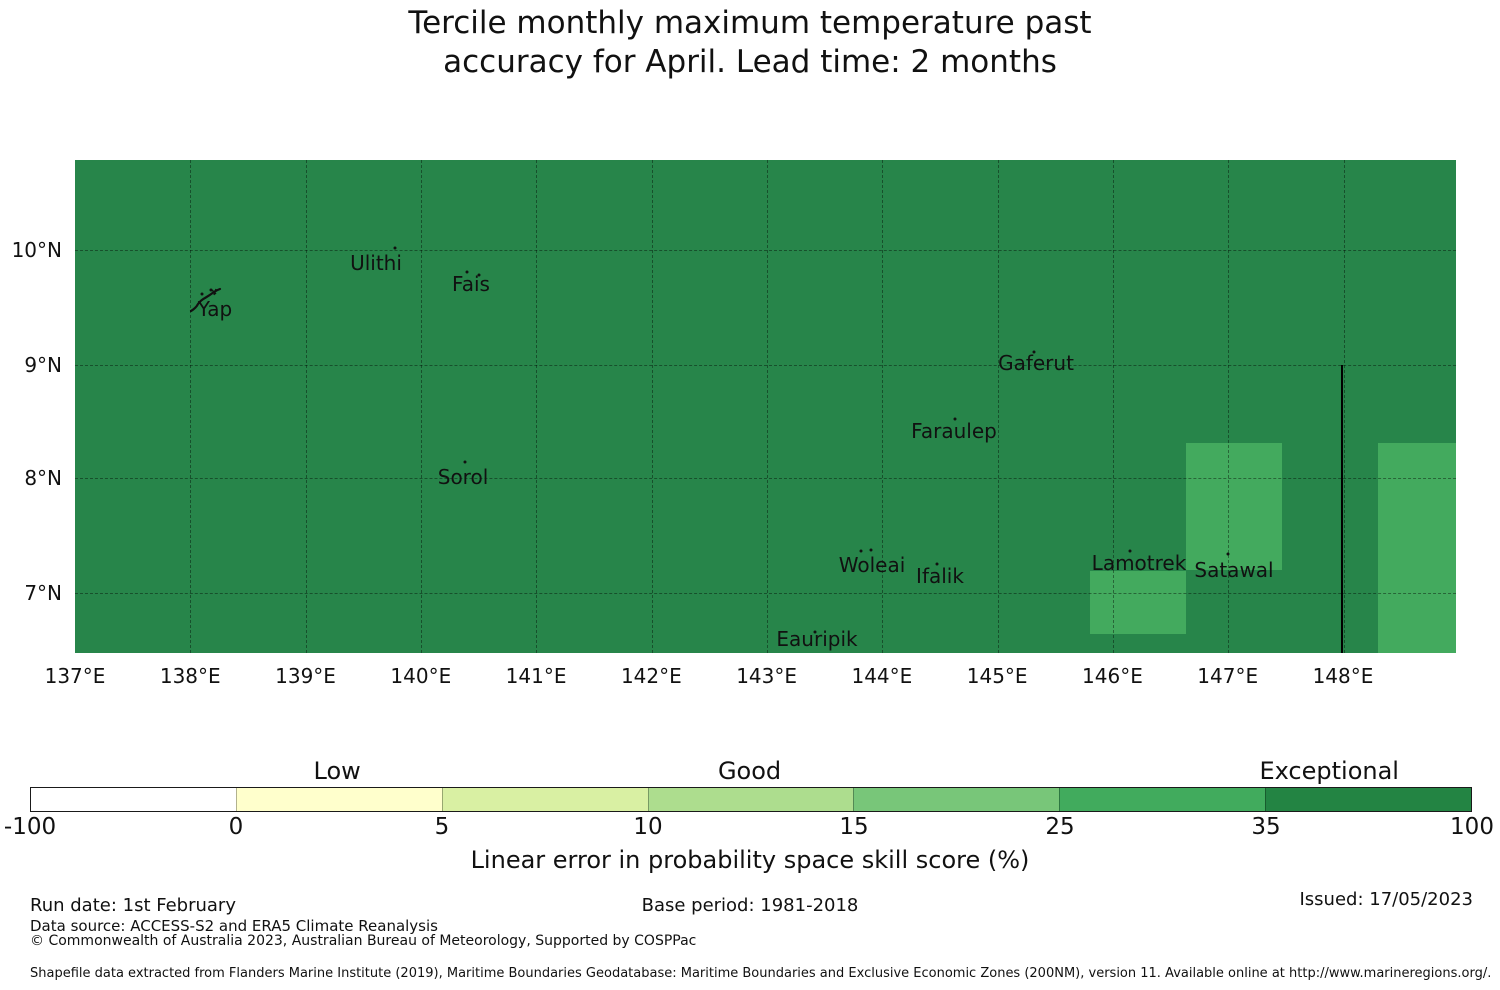  What do you see at coordinates (43, 365) in the screenshot?
I see `y-axis-tick-label: 9°N` at bounding box center [43, 365].